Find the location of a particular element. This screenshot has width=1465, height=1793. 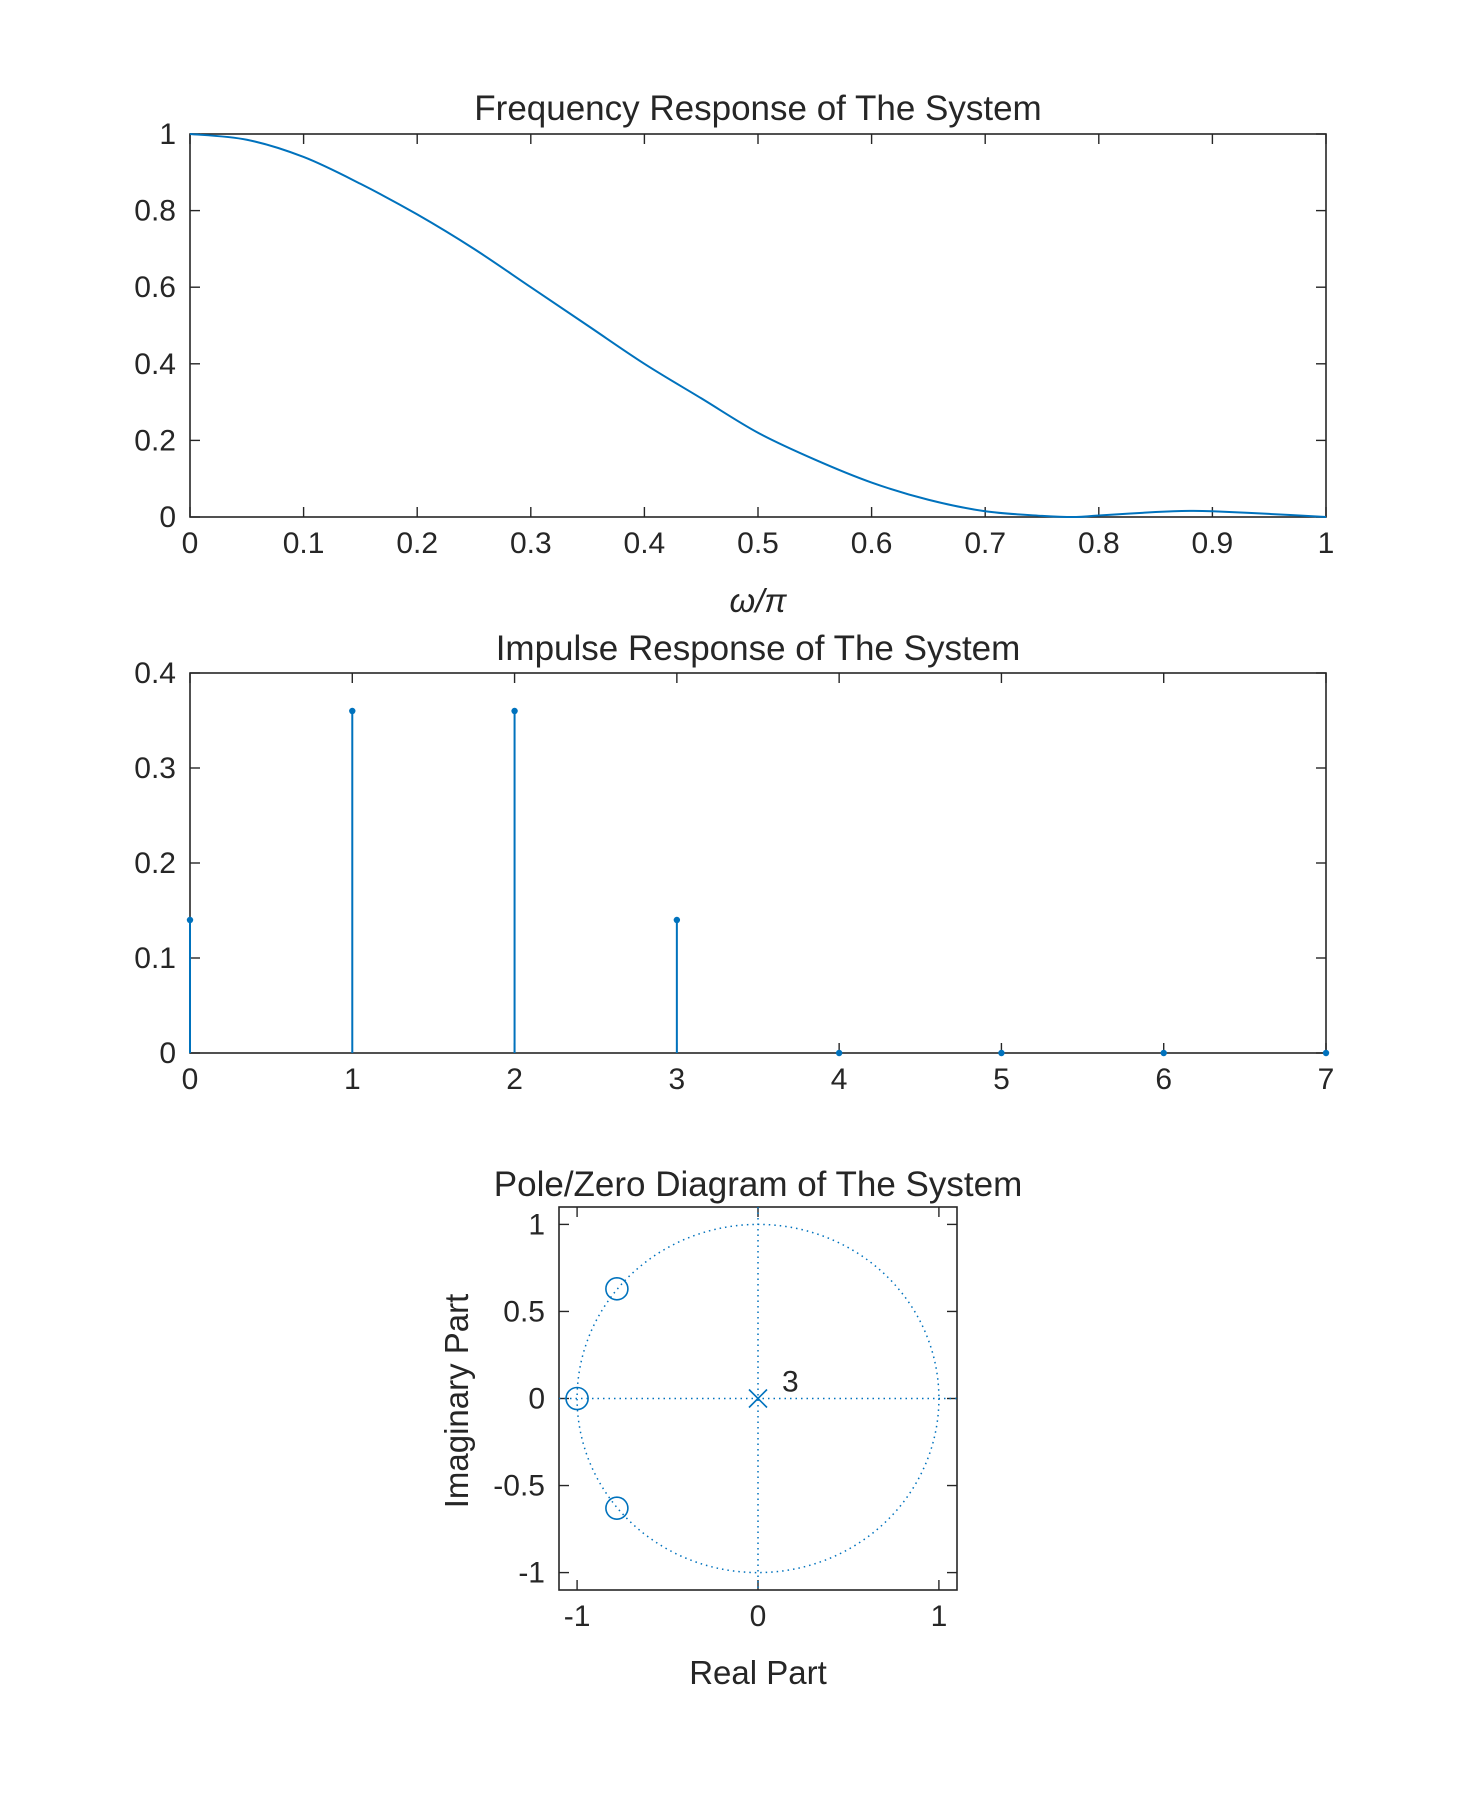

impulse-response-title: Impulse Response of The System is located at coordinates (758, 648).